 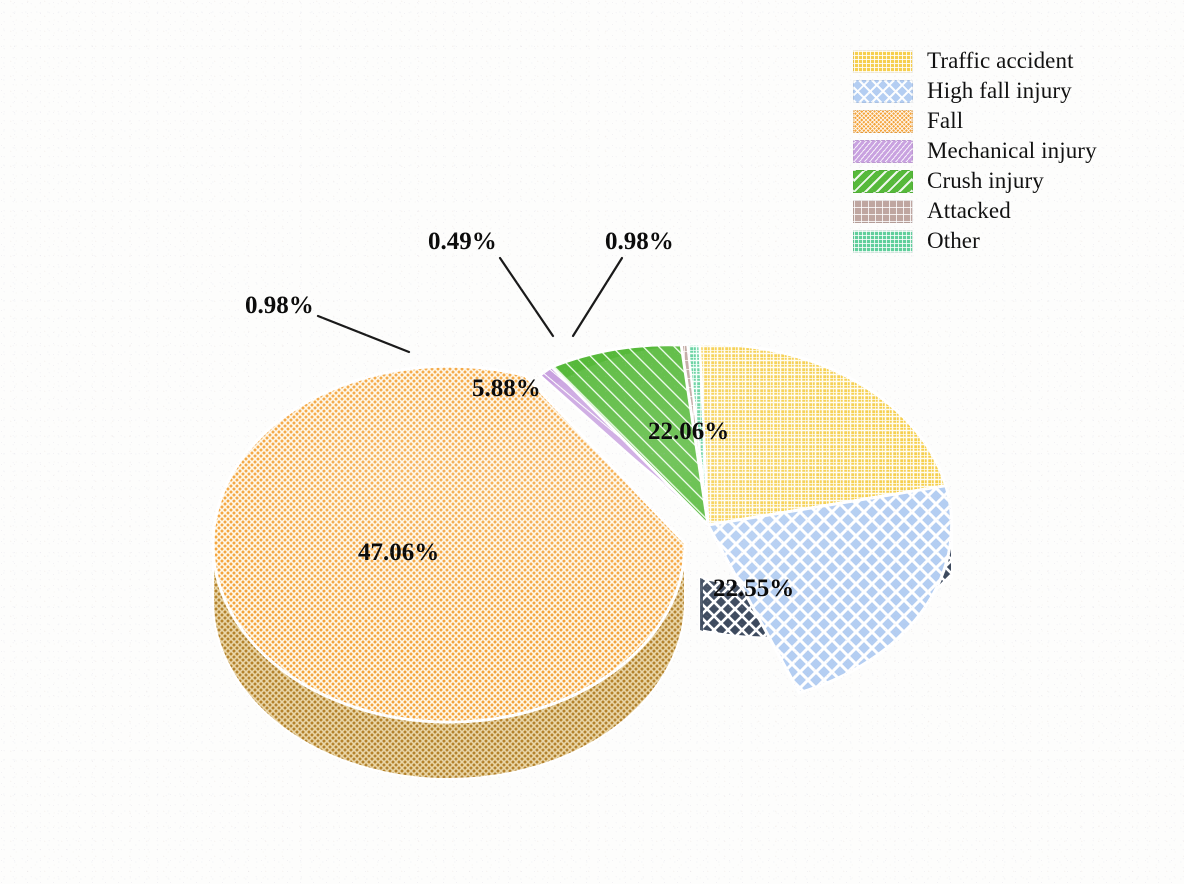 I want to click on callout-leader-lines, so click(x=470, y=305).